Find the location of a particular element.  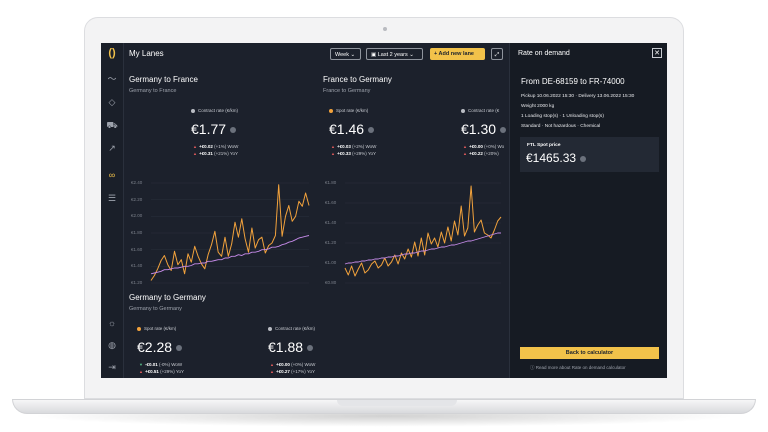

delta-yoy: ▲ +€0.27 (+17%) YoY is located at coordinates (292, 371).